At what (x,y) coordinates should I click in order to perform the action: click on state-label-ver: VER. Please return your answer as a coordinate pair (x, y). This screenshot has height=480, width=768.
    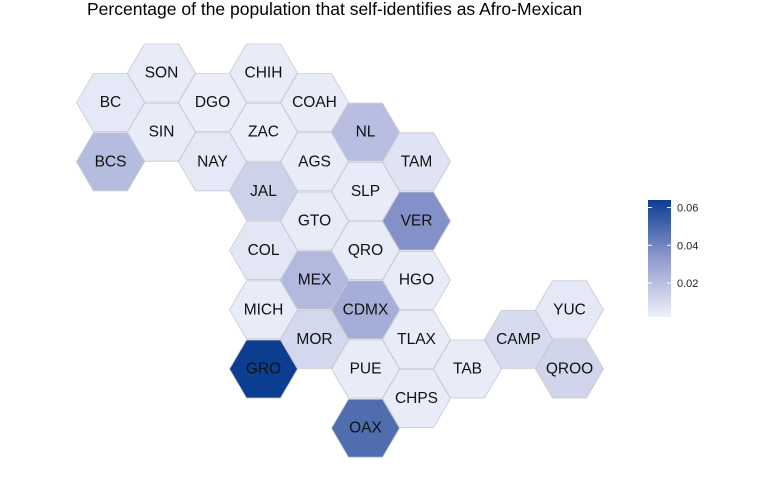
    Looking at the image, I should click on (417, 221).